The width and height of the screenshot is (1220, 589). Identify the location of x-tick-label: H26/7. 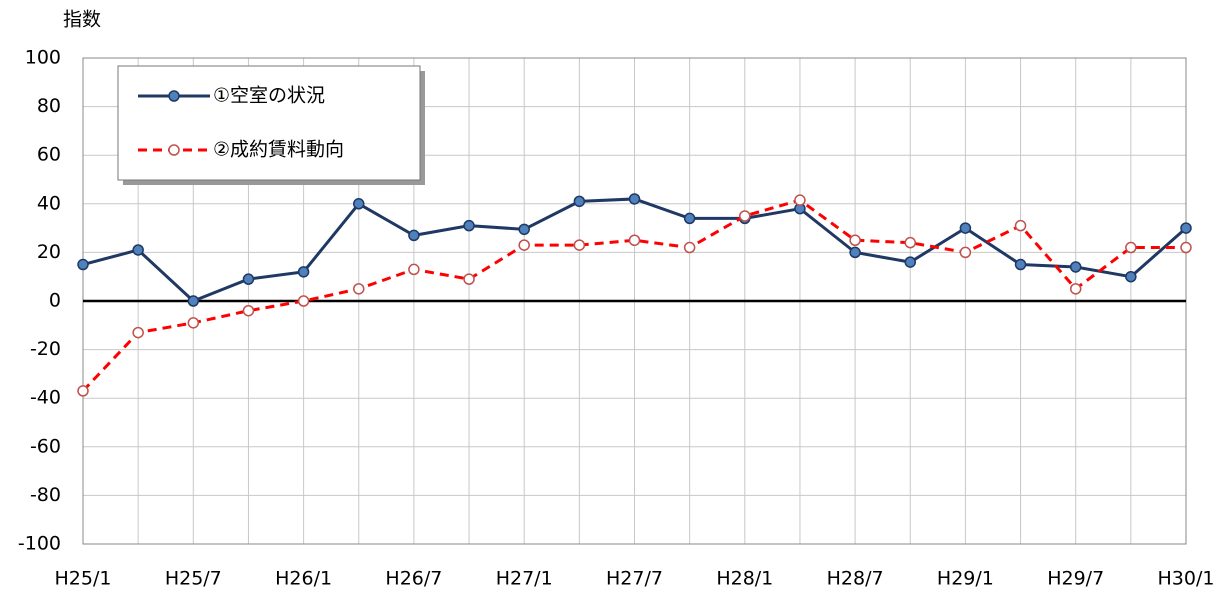
(413, 578).